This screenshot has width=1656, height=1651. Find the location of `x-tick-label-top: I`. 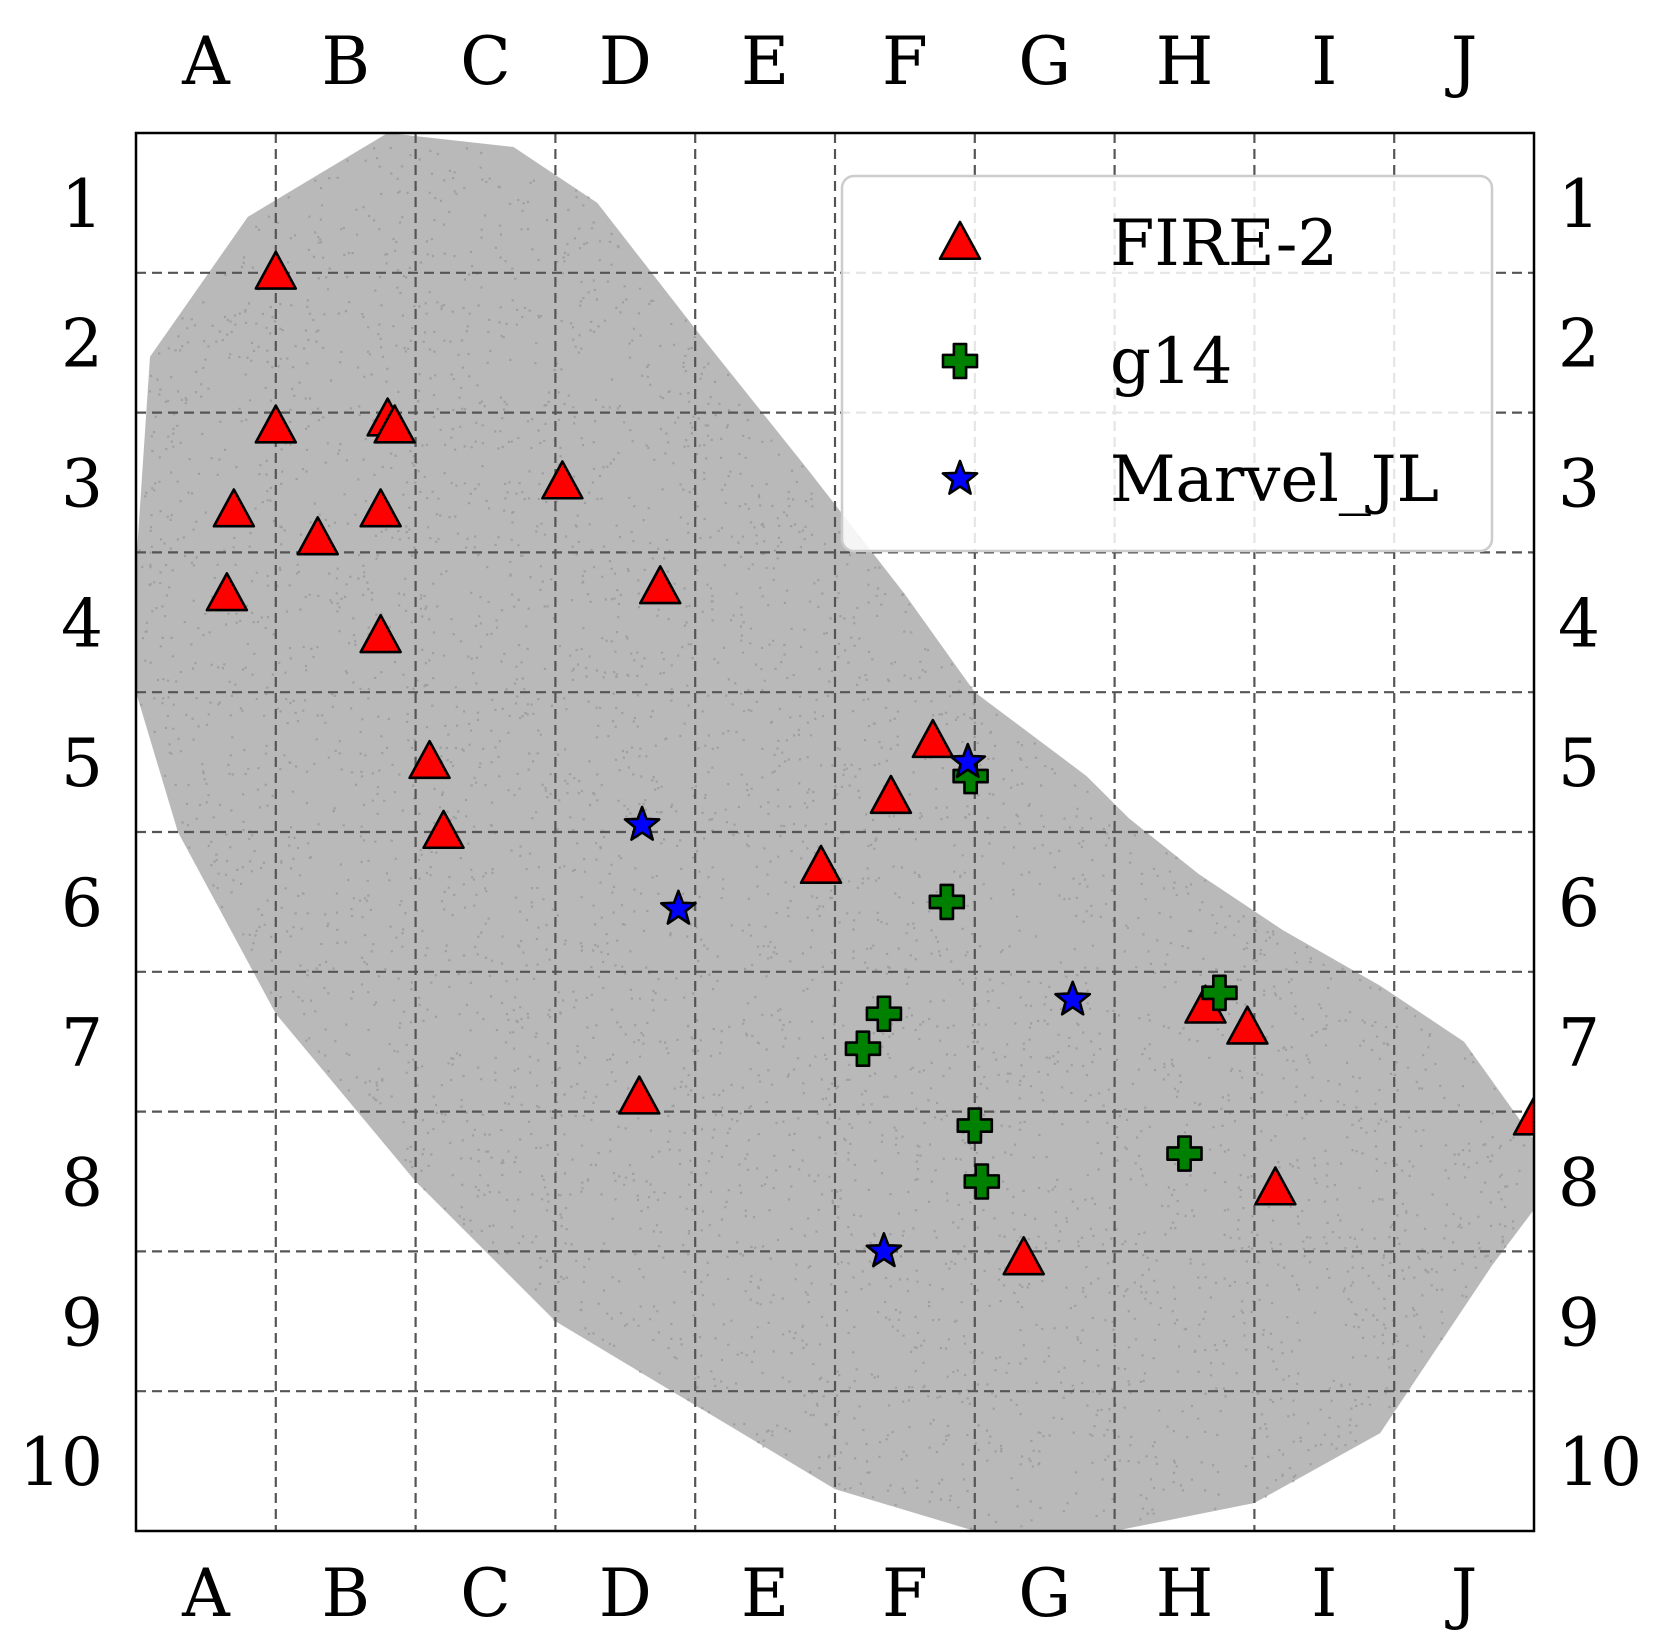

x-tick-label-top: I is located at coordinates (1324, 61).